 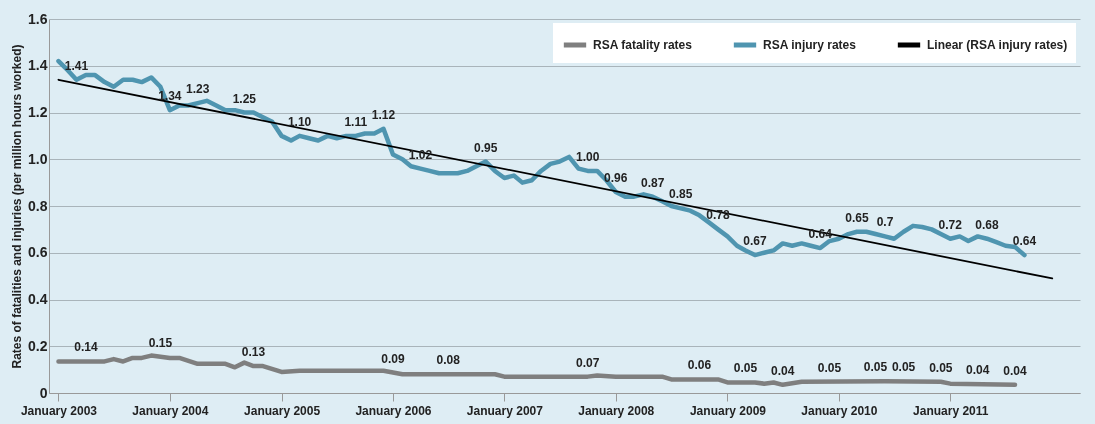 What do you see at coordinates (839, 410) in the screenshot?
I see `x-tick-label: January 2010` at bounding box center [839, 410].